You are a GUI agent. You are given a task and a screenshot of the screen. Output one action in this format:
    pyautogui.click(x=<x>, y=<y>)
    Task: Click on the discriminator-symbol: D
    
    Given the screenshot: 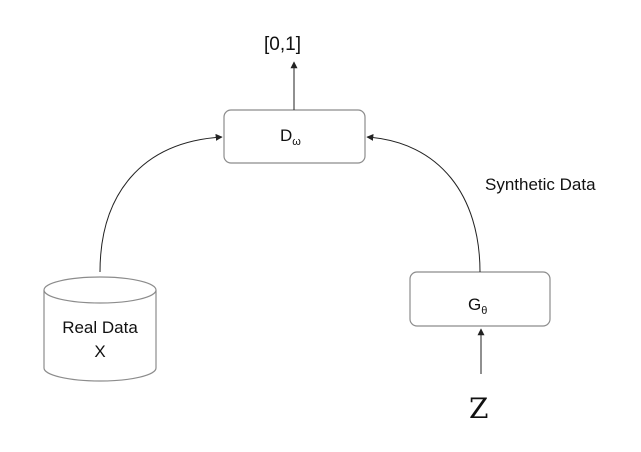 What is the action you would take?
    pyautogui.click(x=286, y=135)
    